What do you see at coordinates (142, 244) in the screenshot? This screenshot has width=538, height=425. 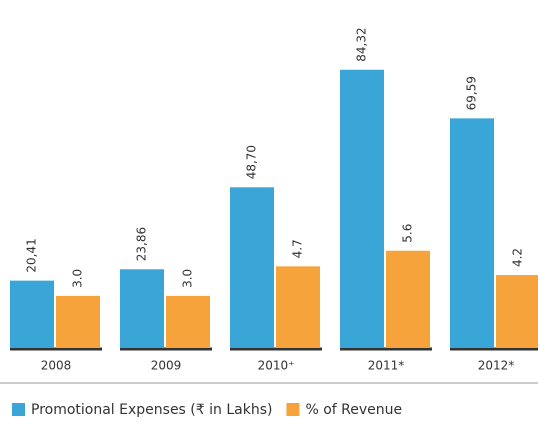 I see `data-label: 23,86` at bounding box center [142, 244].